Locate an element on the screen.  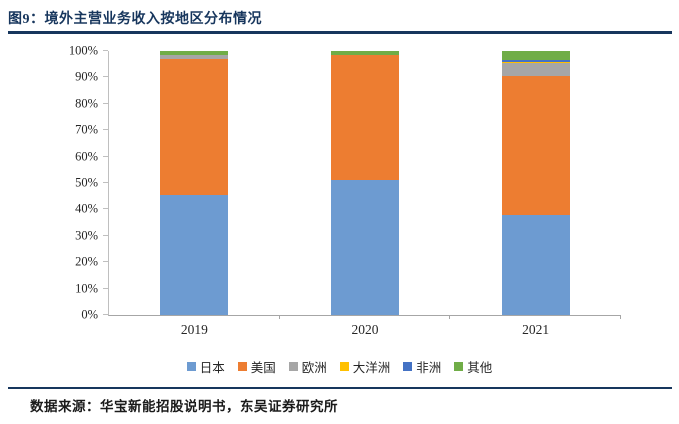
legend-label: 欧洲 is located at coordinates (314, 368).